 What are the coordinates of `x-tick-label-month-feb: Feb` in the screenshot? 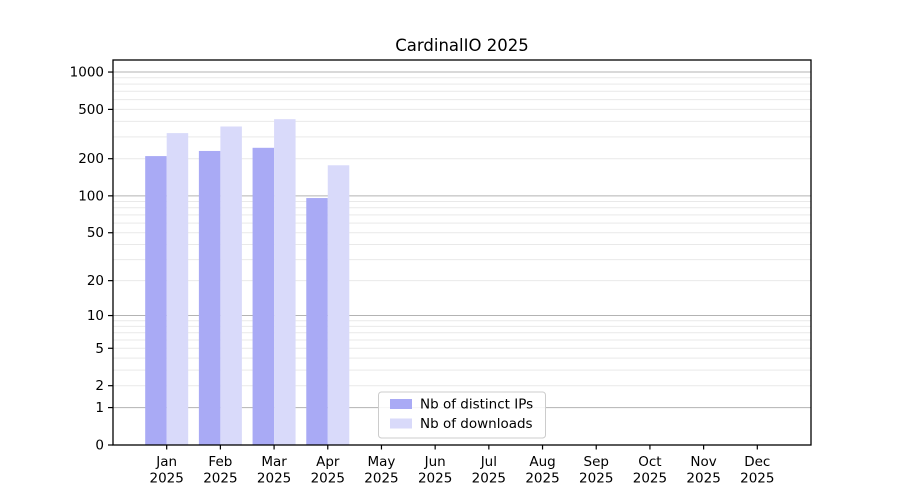 It's located at (220, 462).